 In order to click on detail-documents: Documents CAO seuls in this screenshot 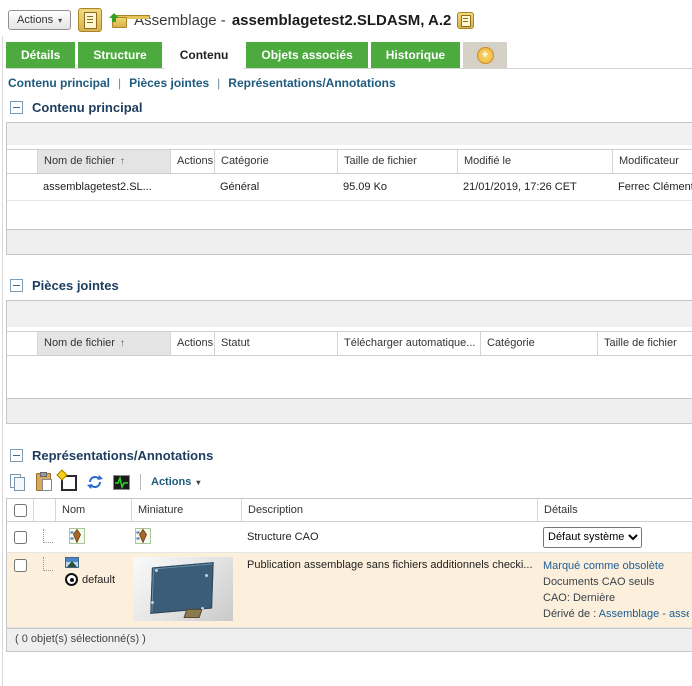, I will do `click(599, 582)`.